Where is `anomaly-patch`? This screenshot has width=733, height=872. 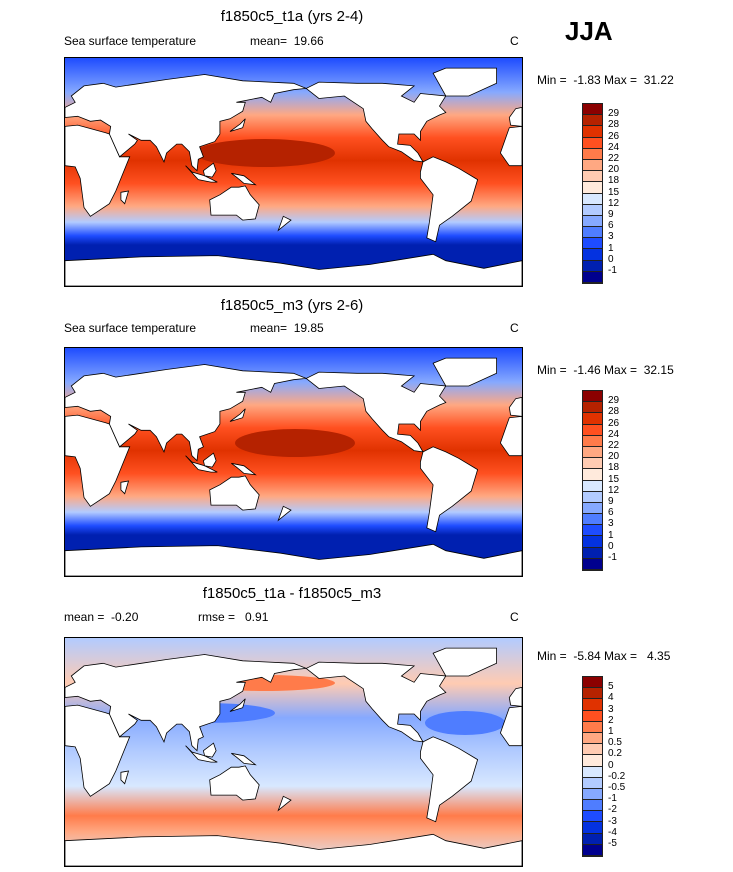
anomaly-patch is located at coordinates (465, 723).